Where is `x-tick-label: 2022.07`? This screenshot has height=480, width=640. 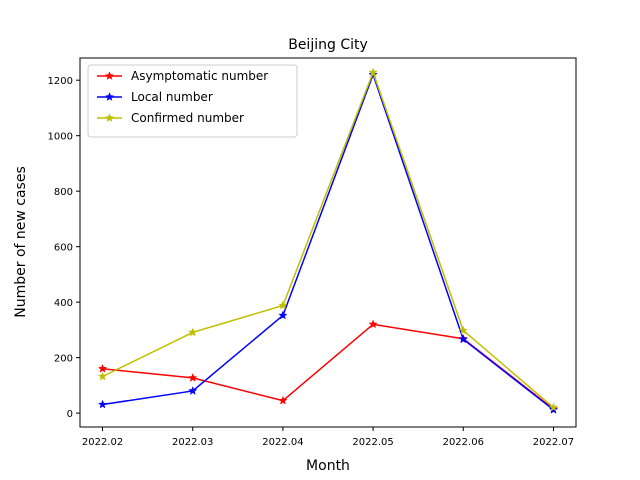
x-tick-label: 2022.07 is located at coordinates (553, 442).